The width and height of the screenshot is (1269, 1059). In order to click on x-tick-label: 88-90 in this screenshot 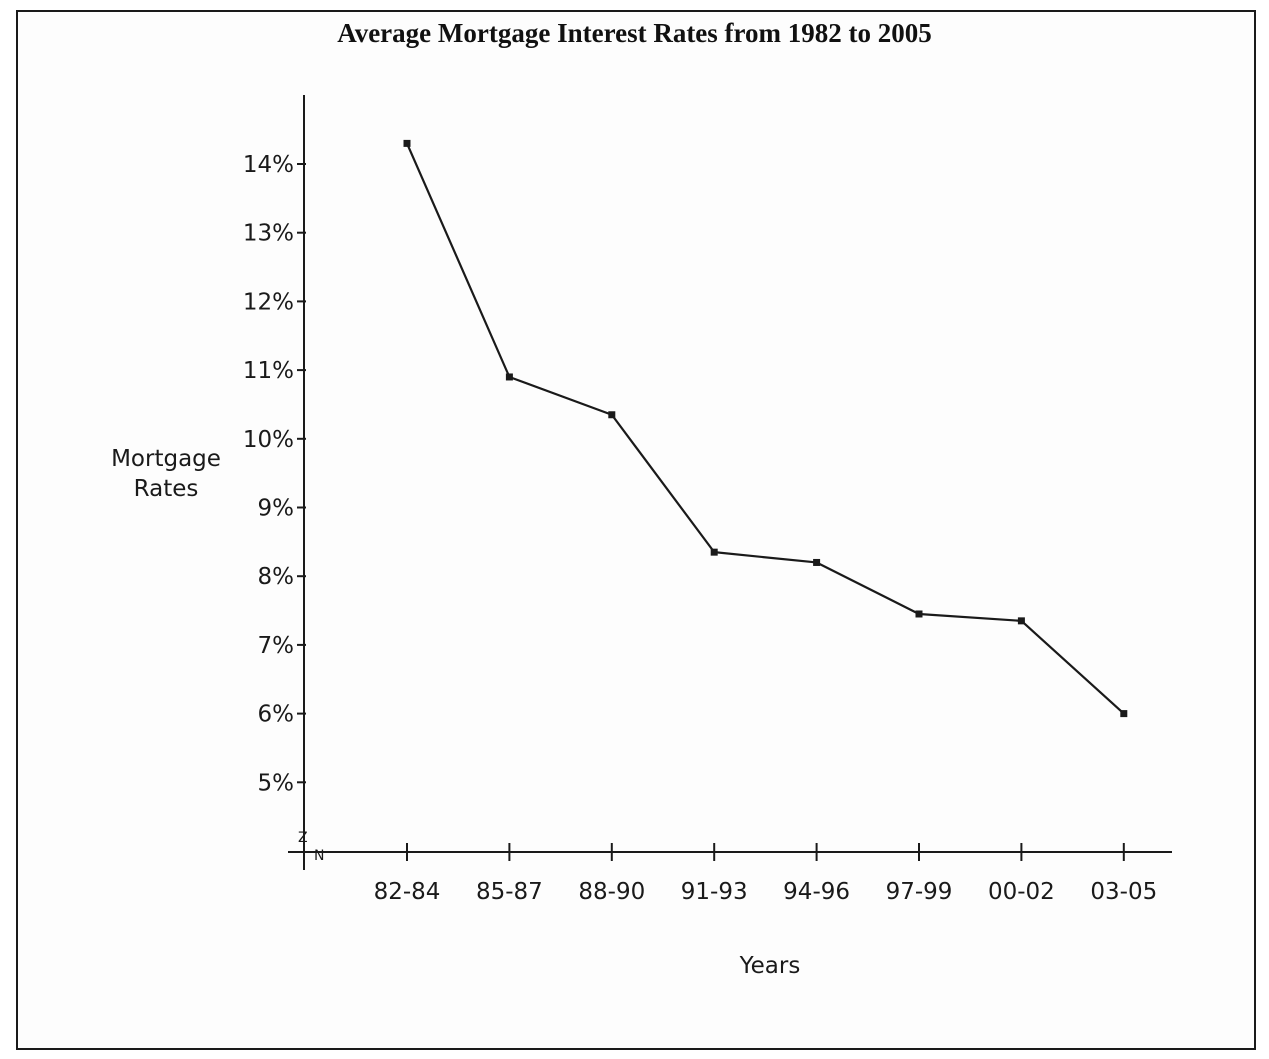, I will do `click(611, 892)`.